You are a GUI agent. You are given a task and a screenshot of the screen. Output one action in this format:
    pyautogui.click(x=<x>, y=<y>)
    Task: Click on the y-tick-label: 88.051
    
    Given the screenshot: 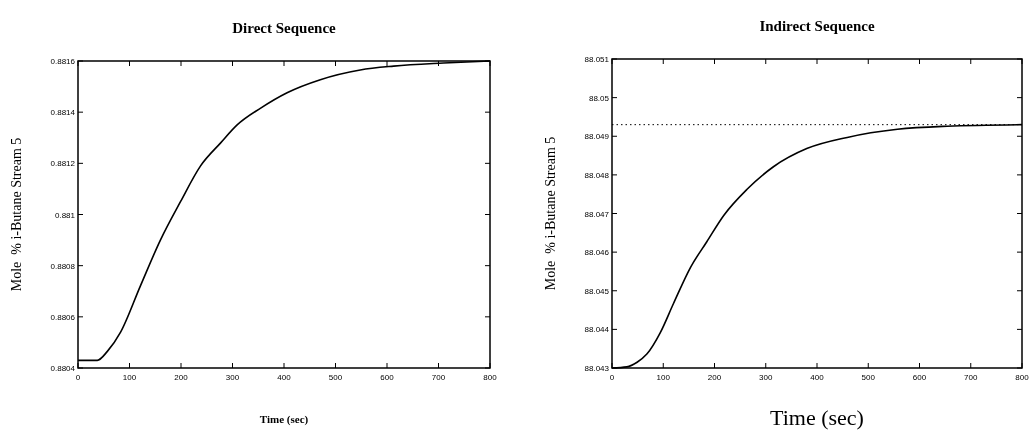 What is the action you would take?
    pyautogui.click(x=597, y=59)
    